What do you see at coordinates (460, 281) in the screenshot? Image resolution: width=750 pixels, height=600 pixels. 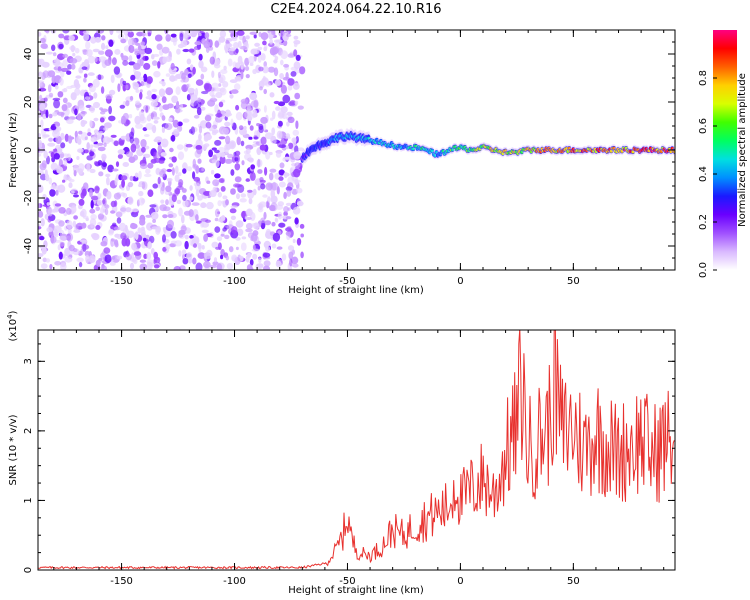 I see `x-tick-label: 0` at bounding box center [460, 281].